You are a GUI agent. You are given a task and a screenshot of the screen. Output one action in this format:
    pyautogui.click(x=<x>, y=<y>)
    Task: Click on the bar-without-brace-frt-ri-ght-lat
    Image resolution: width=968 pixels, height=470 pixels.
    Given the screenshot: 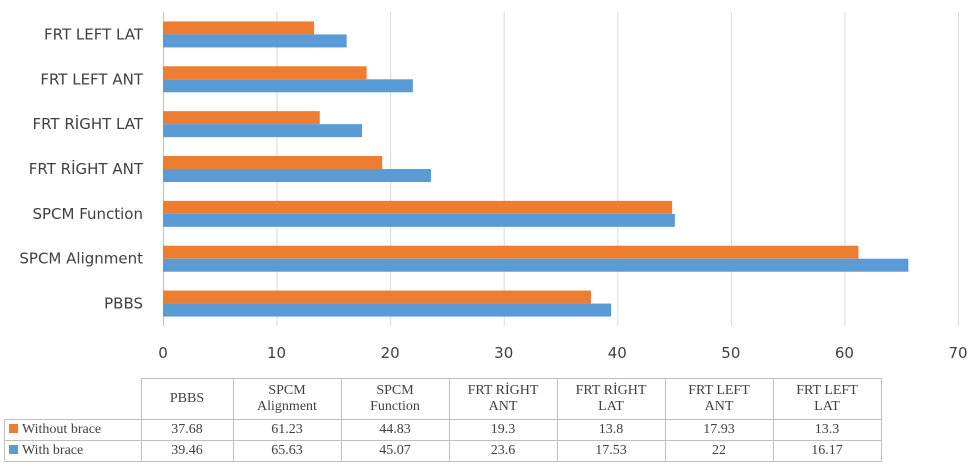 What is the action you would take?
    pyautogui.click(x=241, y=118)
    